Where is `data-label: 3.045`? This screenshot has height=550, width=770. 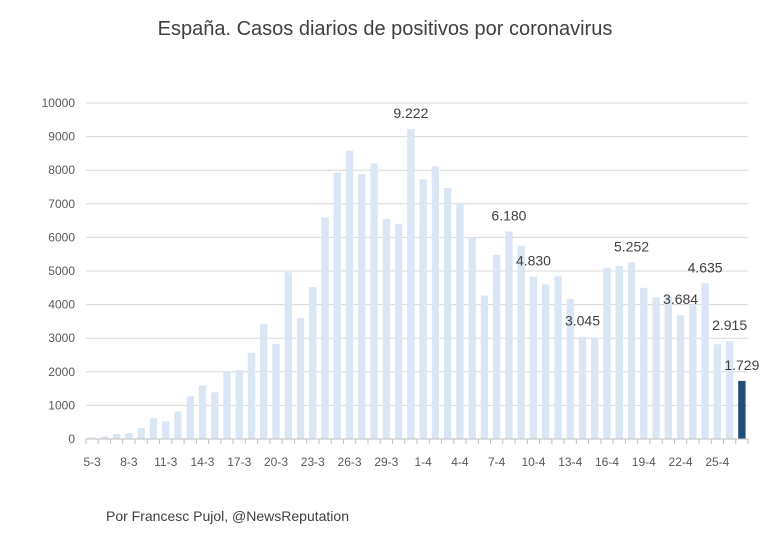
data-label: 3.045 is located at coordinates (582, 321).